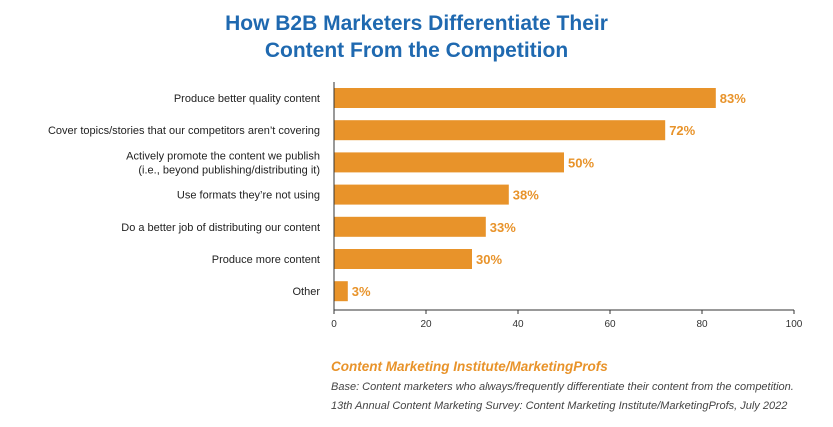 The height and width of the screenshot is (427, 833). What do you see at coordinates (610, 324) in the screenshot?
I see `x-tick-label: 60` at bounding box center [610, 324].